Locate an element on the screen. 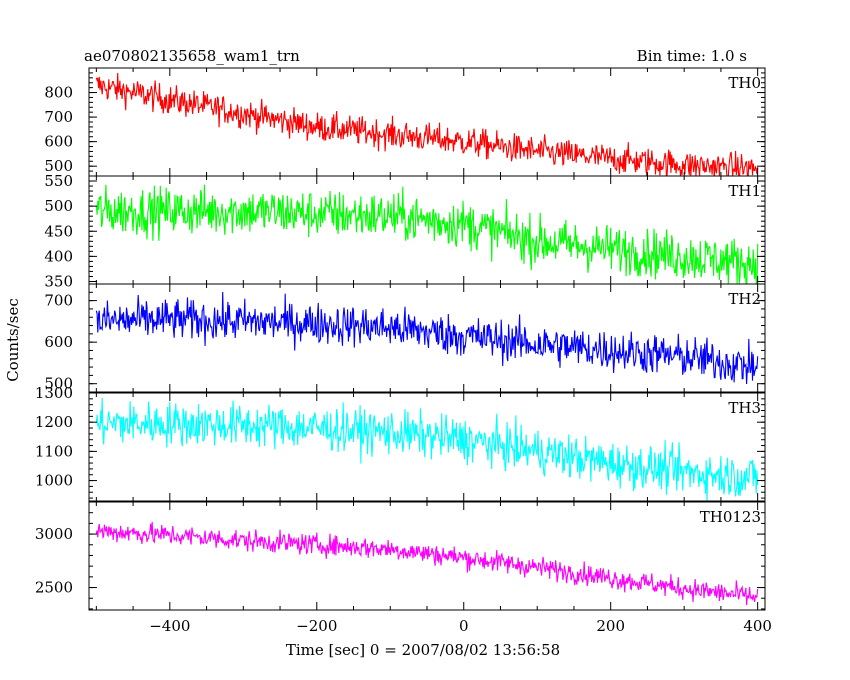 The height and width of the screenshot is (680, 850). x-tick-label: 0 is located at coordinates (464, 626).